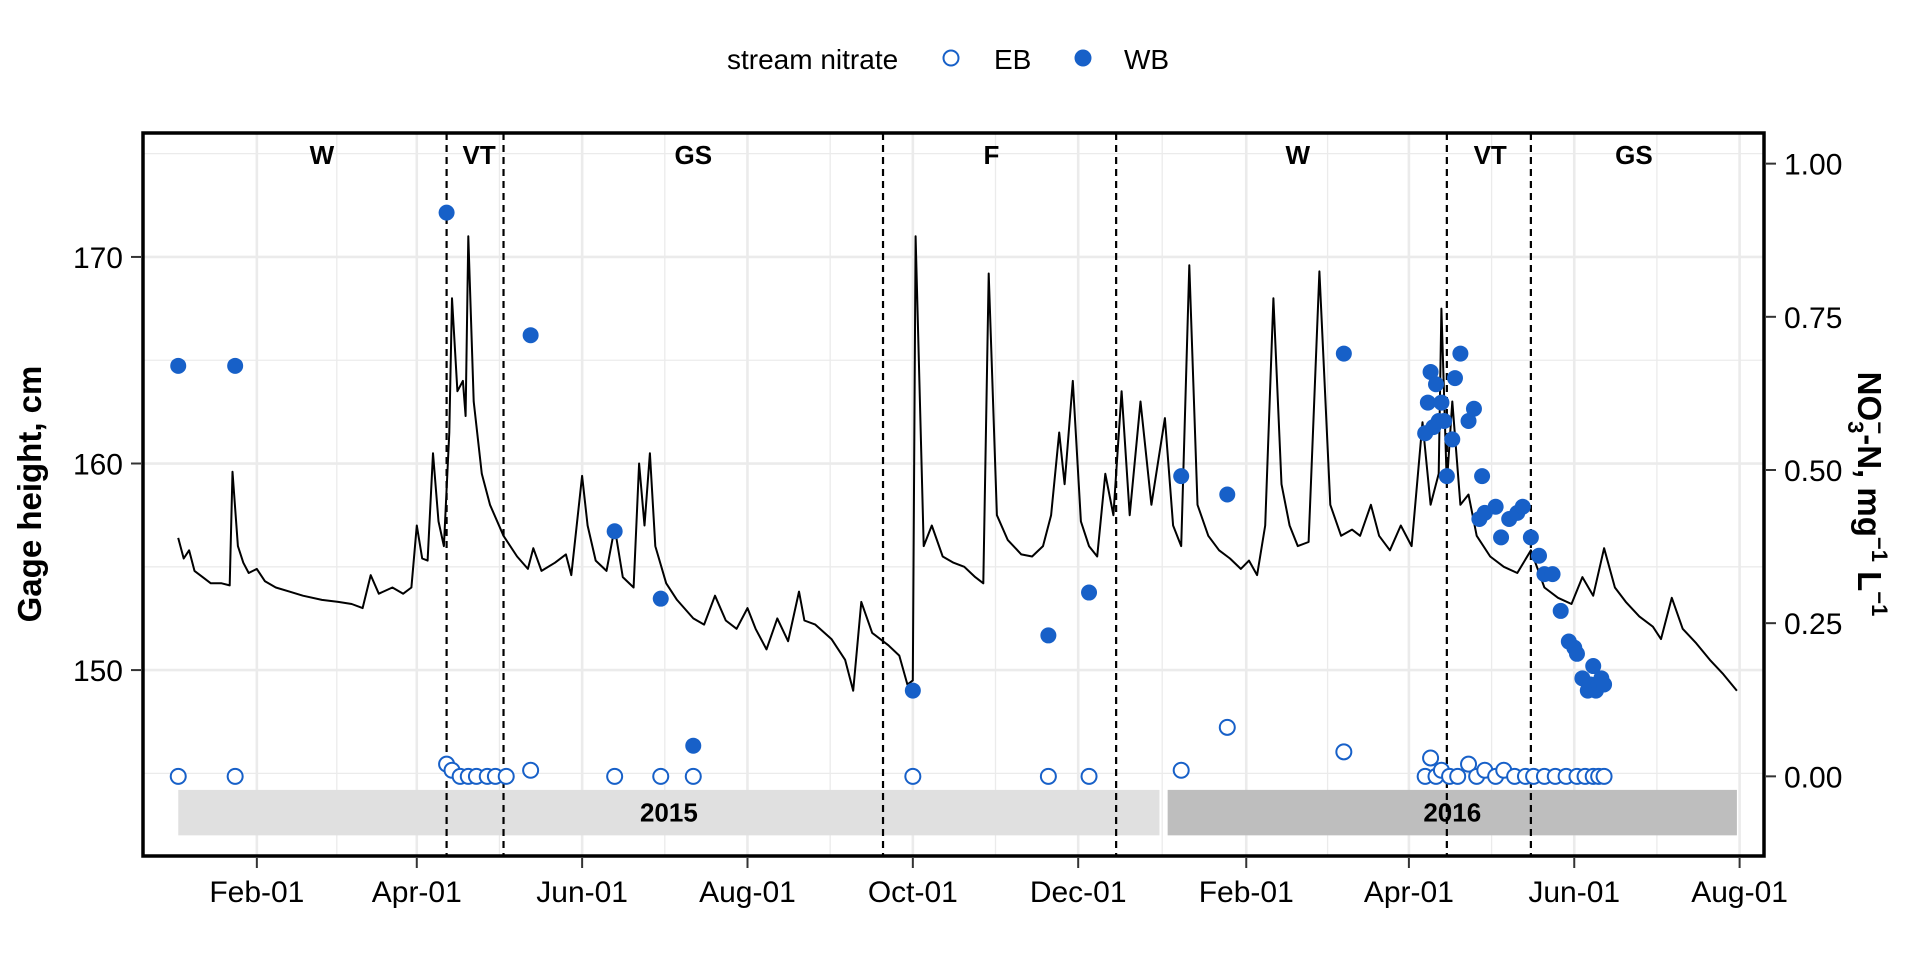 Image resolution: width=1920 pixels, height=960 pixels. I want to click on y-right-tick-label: 0.00, so click(1813, 777).